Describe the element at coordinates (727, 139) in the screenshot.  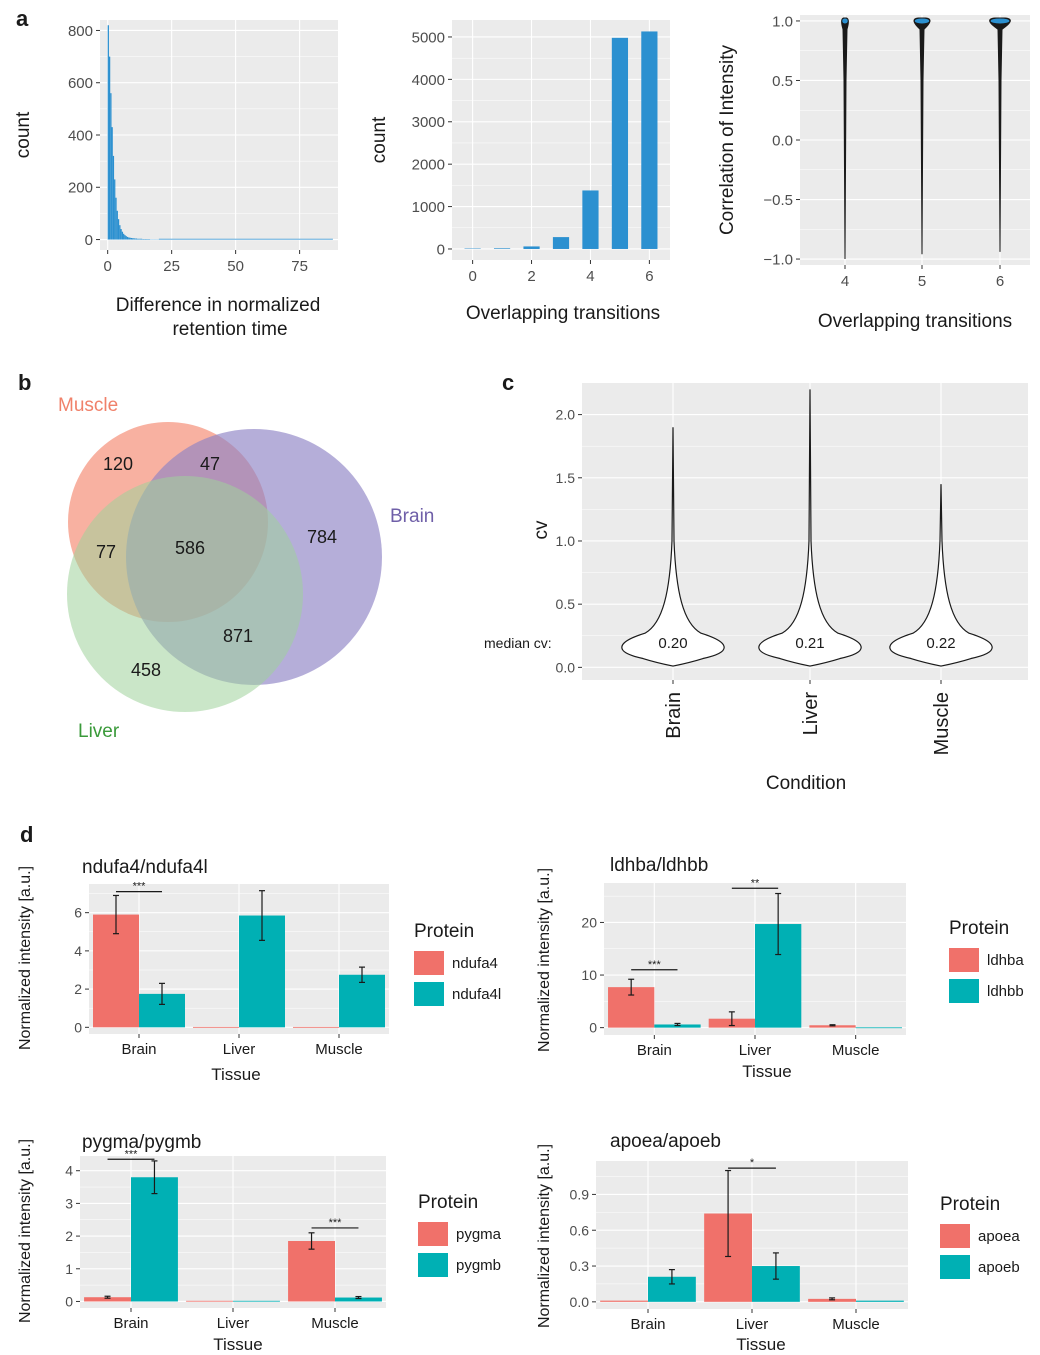
I see `a3-ylabel: Correlation of Intensity` at that location.